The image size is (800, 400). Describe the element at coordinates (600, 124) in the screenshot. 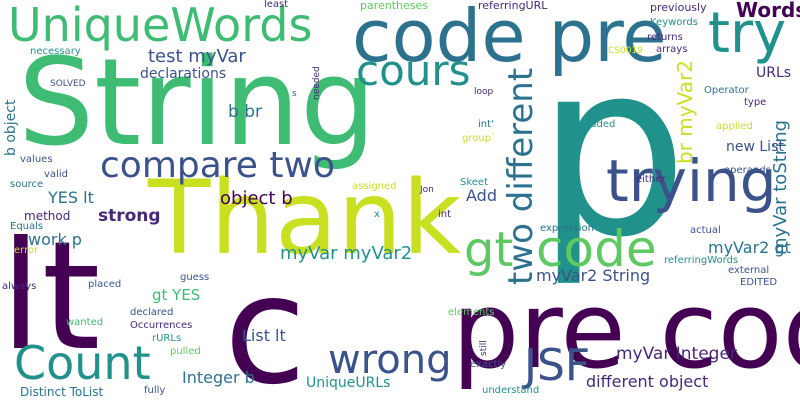

I see `word-added: added` at that location.